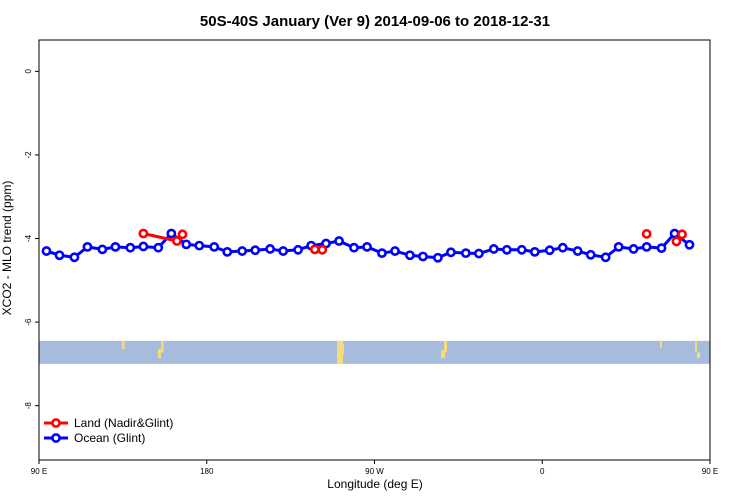 Image resolution: width=750 pixels, height=500 pixels. What do you see at coordinates (7, 248) in the screenshot?
I see `y-axis-label: XCO2 - MLO trend (ppm)` at bounding box center [7, 248].